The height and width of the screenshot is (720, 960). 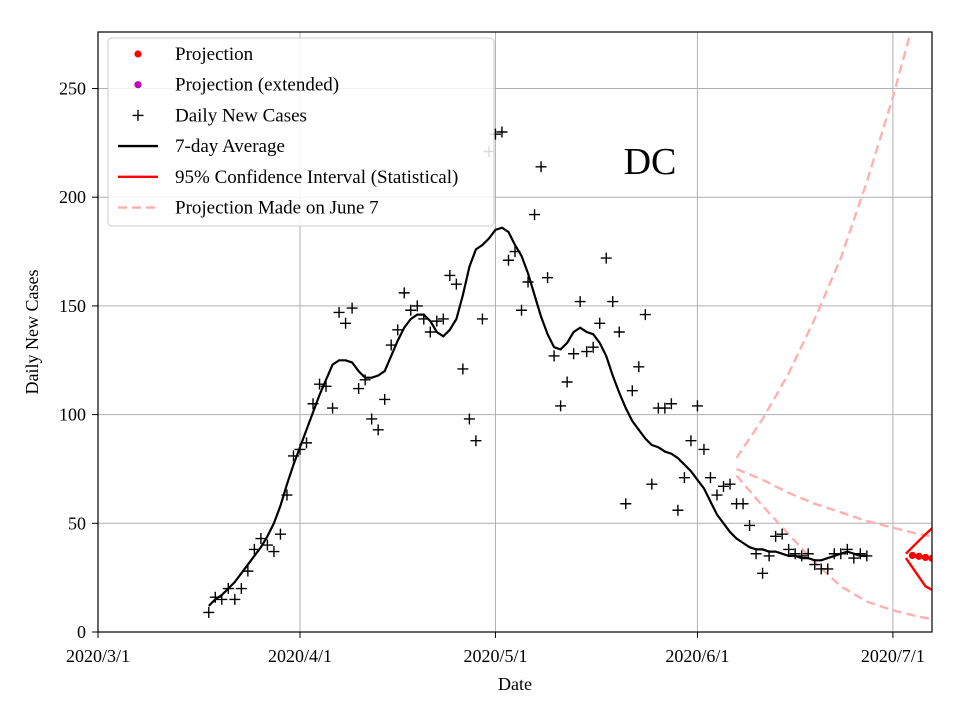 I want to click on confidence-interval-layer, so click(x=918, y=559).